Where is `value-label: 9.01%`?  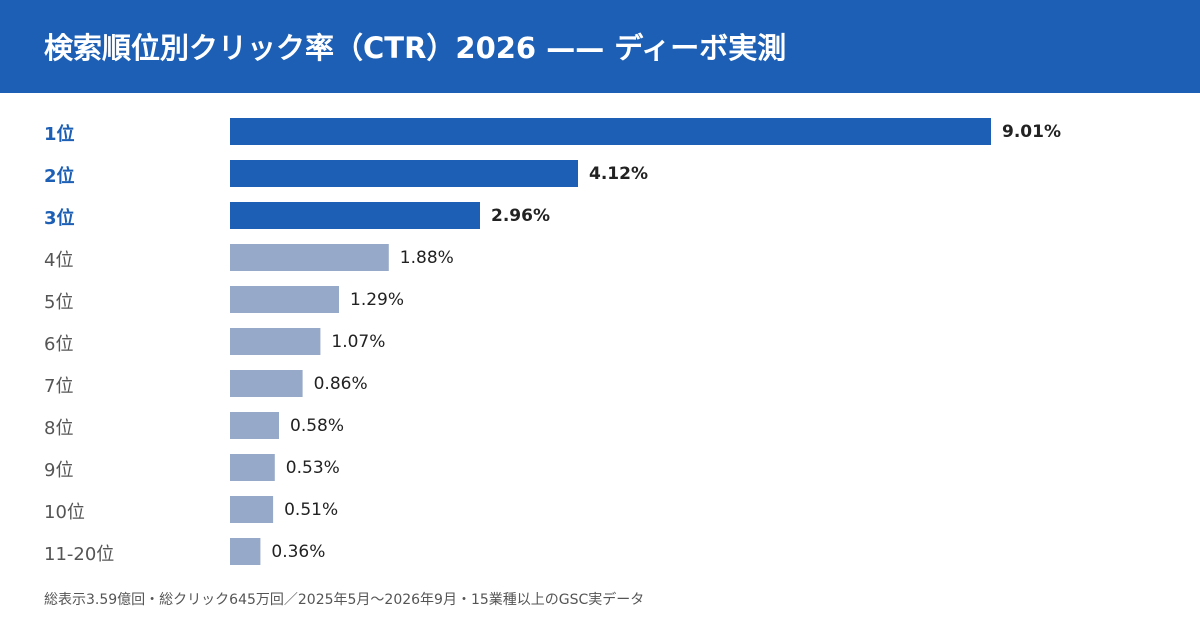
value-label: 9.01% is located at coordinates (1031, 132).